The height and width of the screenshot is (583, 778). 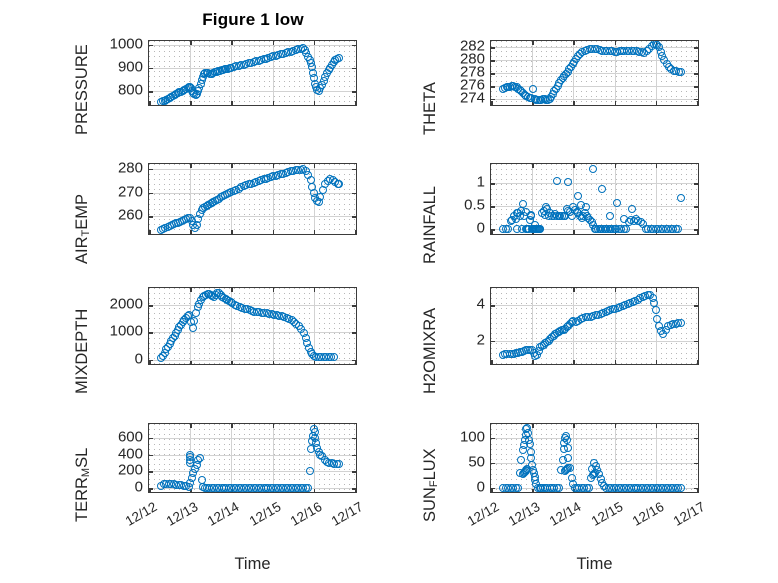 I want to click on figure-title: Figure 1 low, so click(x=253, y=19).